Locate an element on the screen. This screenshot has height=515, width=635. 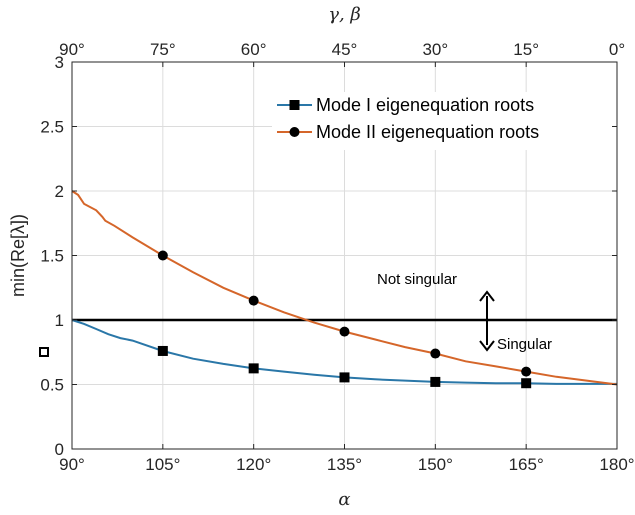
top-tick-label: 75° is located at coordinates (163, 49).